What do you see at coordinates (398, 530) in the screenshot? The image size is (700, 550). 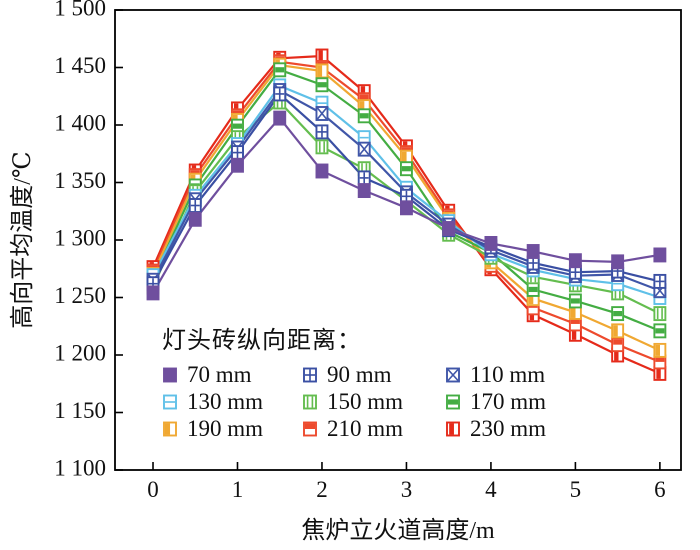 I see `x-axis-label: 焦炉立火道高度/m` at bounding box center [398, 530].